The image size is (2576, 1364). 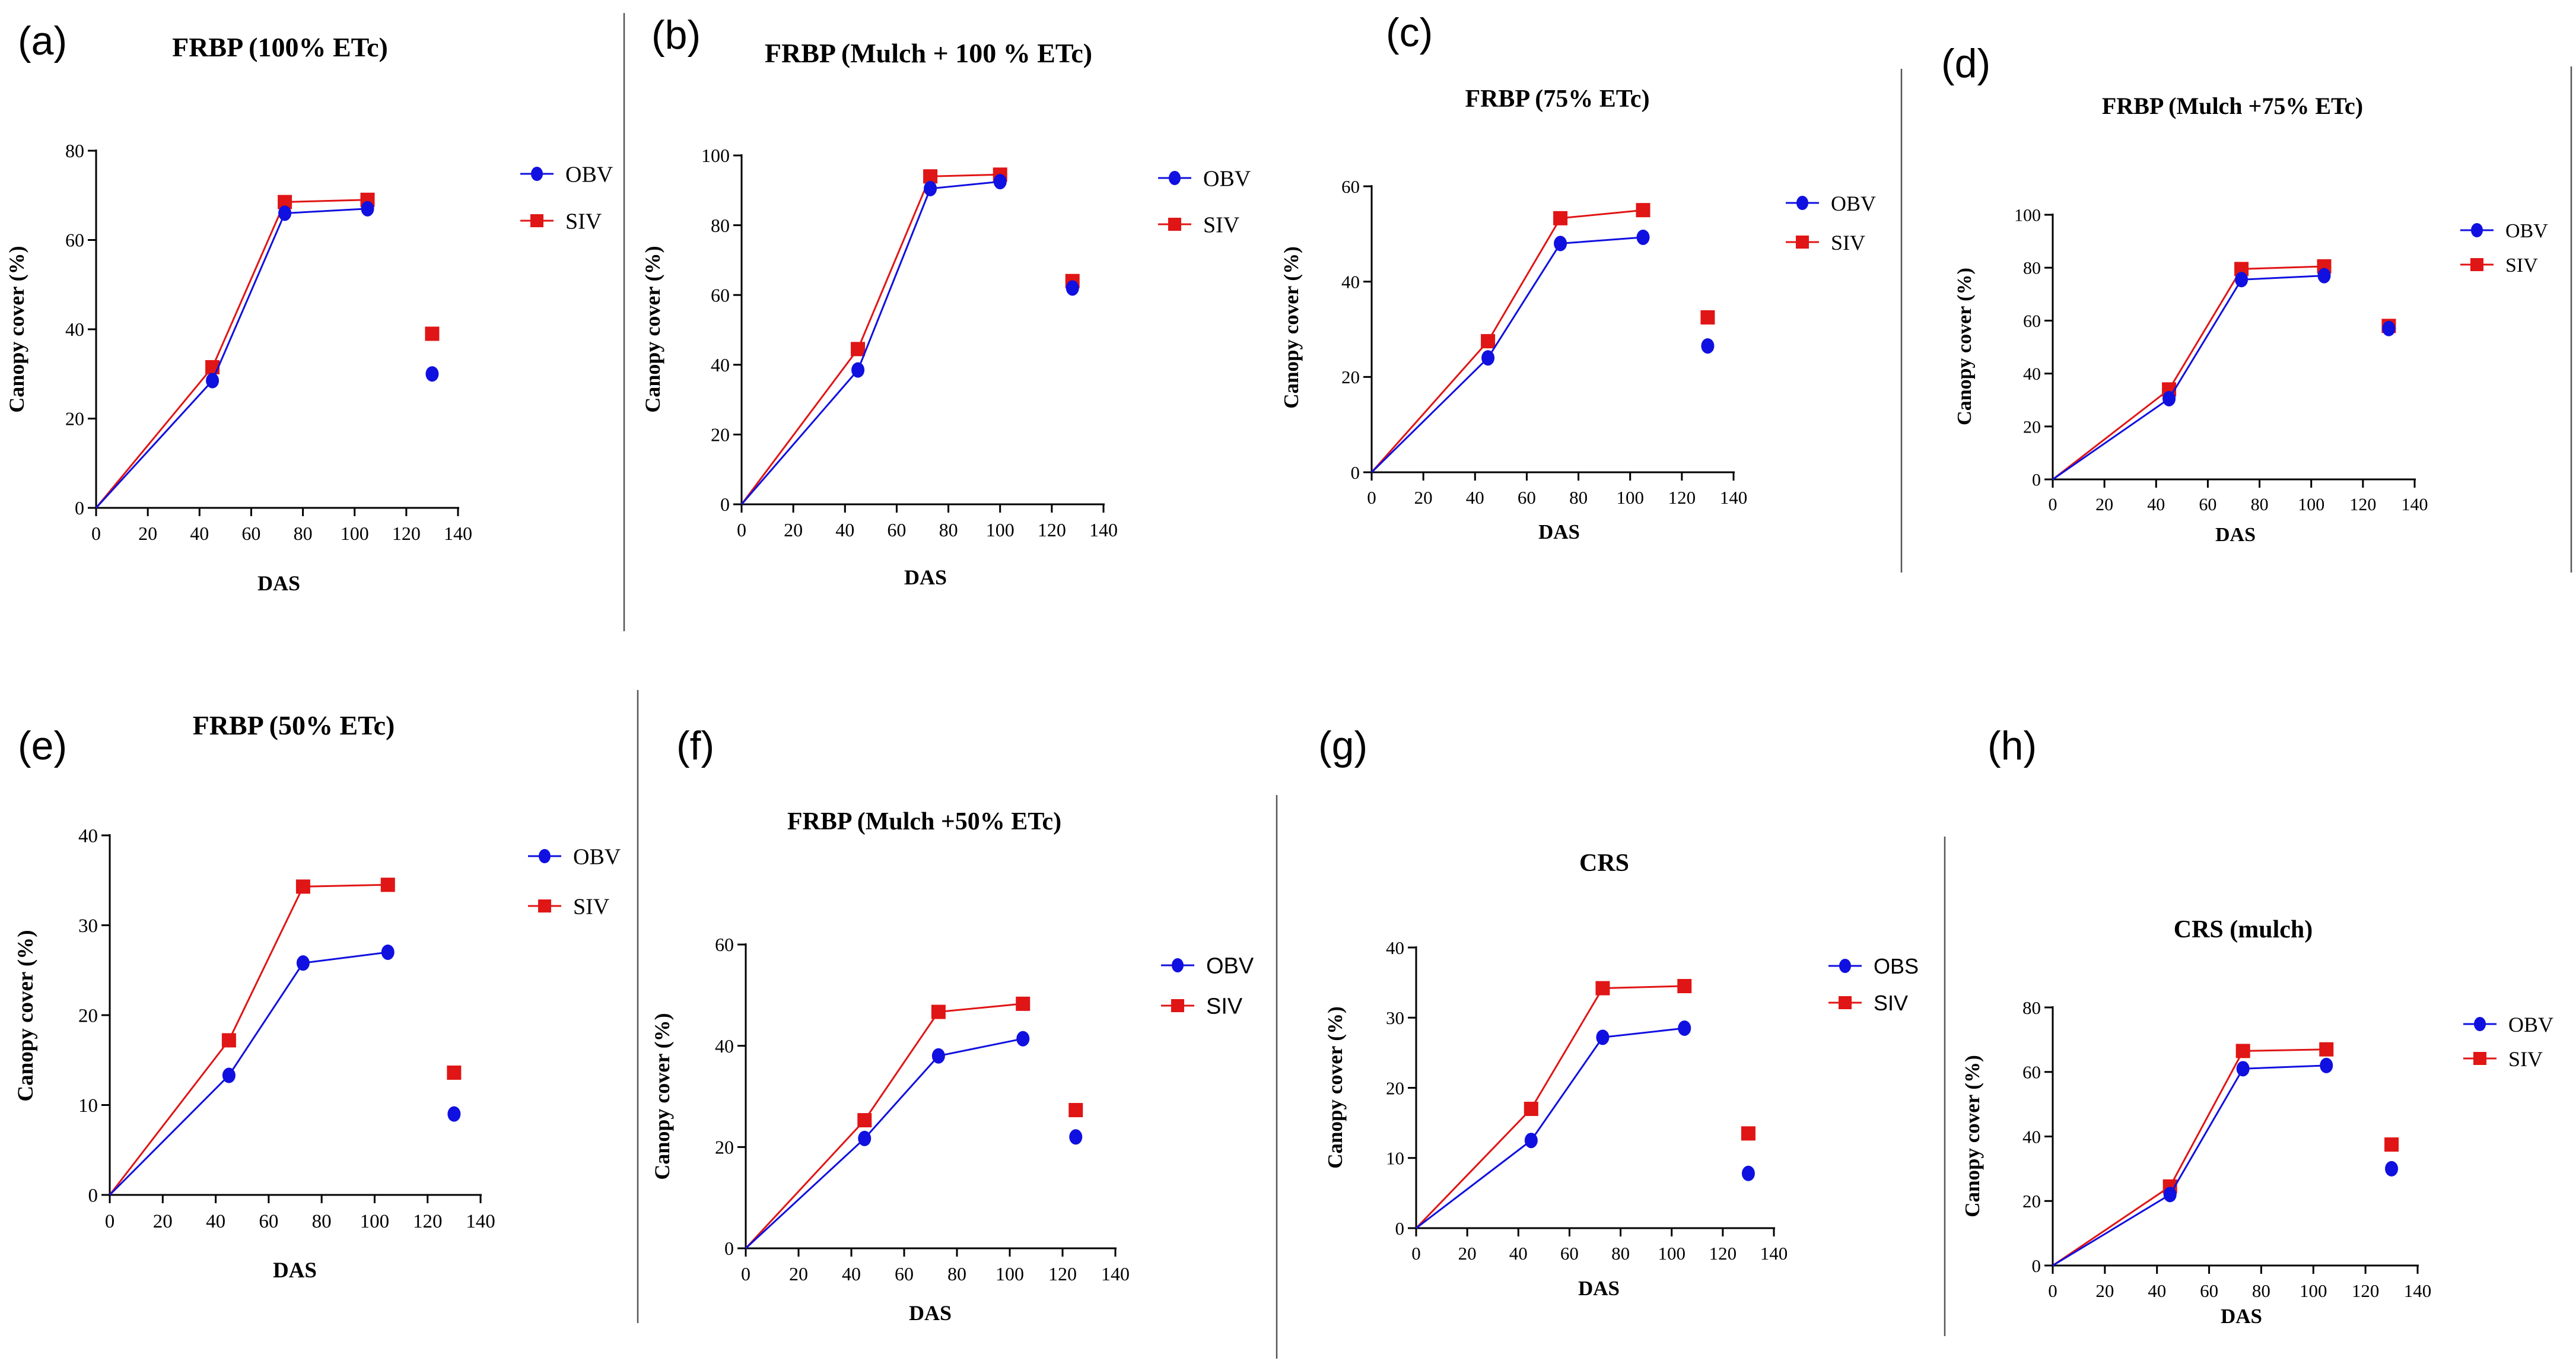 I want to click on chart-title: CRS (mulch), so click(x=2243, y=929).